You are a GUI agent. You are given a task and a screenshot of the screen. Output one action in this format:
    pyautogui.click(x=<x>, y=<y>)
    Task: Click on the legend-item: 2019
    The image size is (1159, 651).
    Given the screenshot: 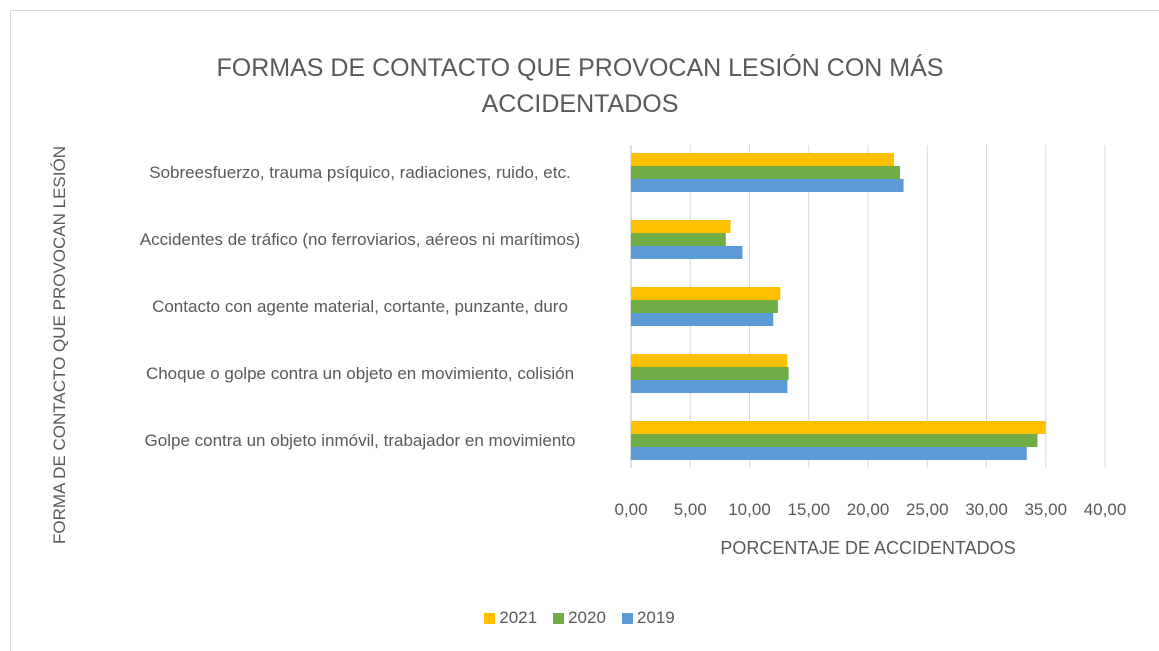 What is the action you would take?
    pyautogui.click(x=648, y=618)
    